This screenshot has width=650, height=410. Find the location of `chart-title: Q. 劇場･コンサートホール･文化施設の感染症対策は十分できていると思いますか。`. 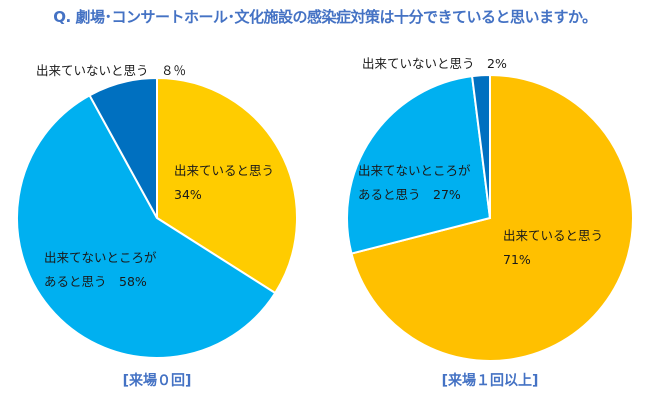

chart-title: Q. 劇場･コンサートホール･文化施設の感染症対策は十分できていると思いますか。 is located at coordinates (325, 17).